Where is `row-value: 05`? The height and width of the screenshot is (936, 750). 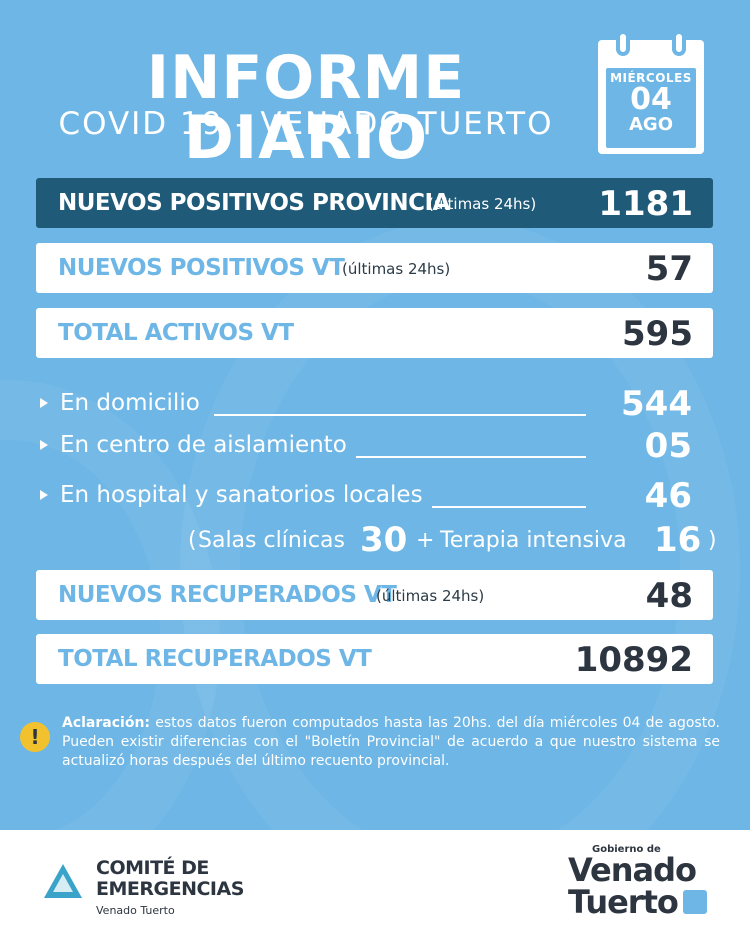 row-value: 05 is located at coordinates (668, 446).